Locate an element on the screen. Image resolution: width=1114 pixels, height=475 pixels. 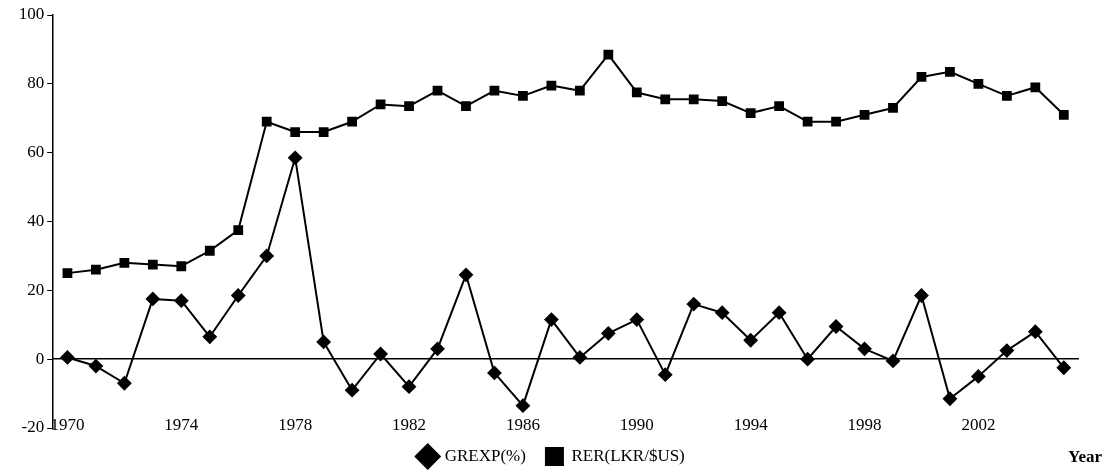
y-tick-label: 60 is located at coordinates (36, 152).